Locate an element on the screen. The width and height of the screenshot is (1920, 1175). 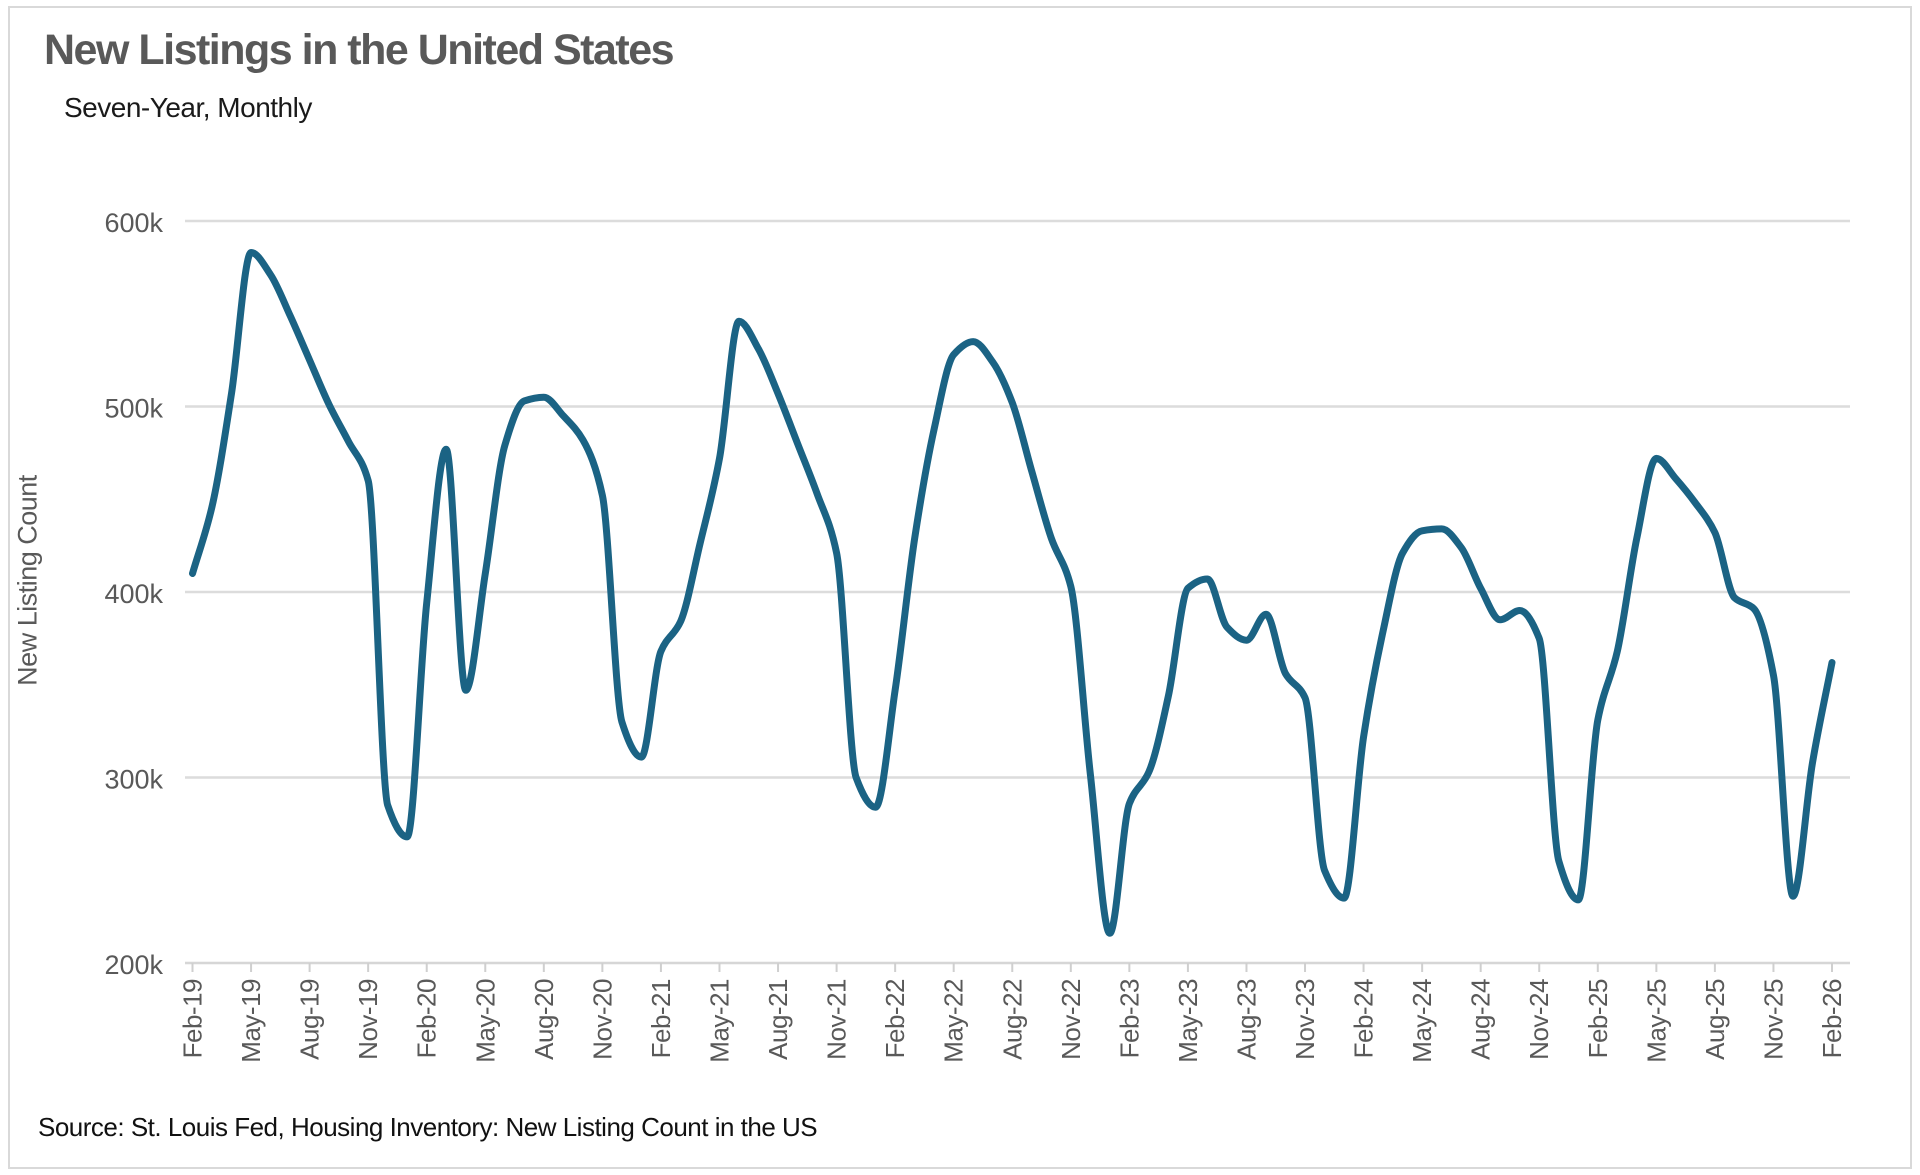
y-tick-label: 600k is located at coordinates (133, 223).